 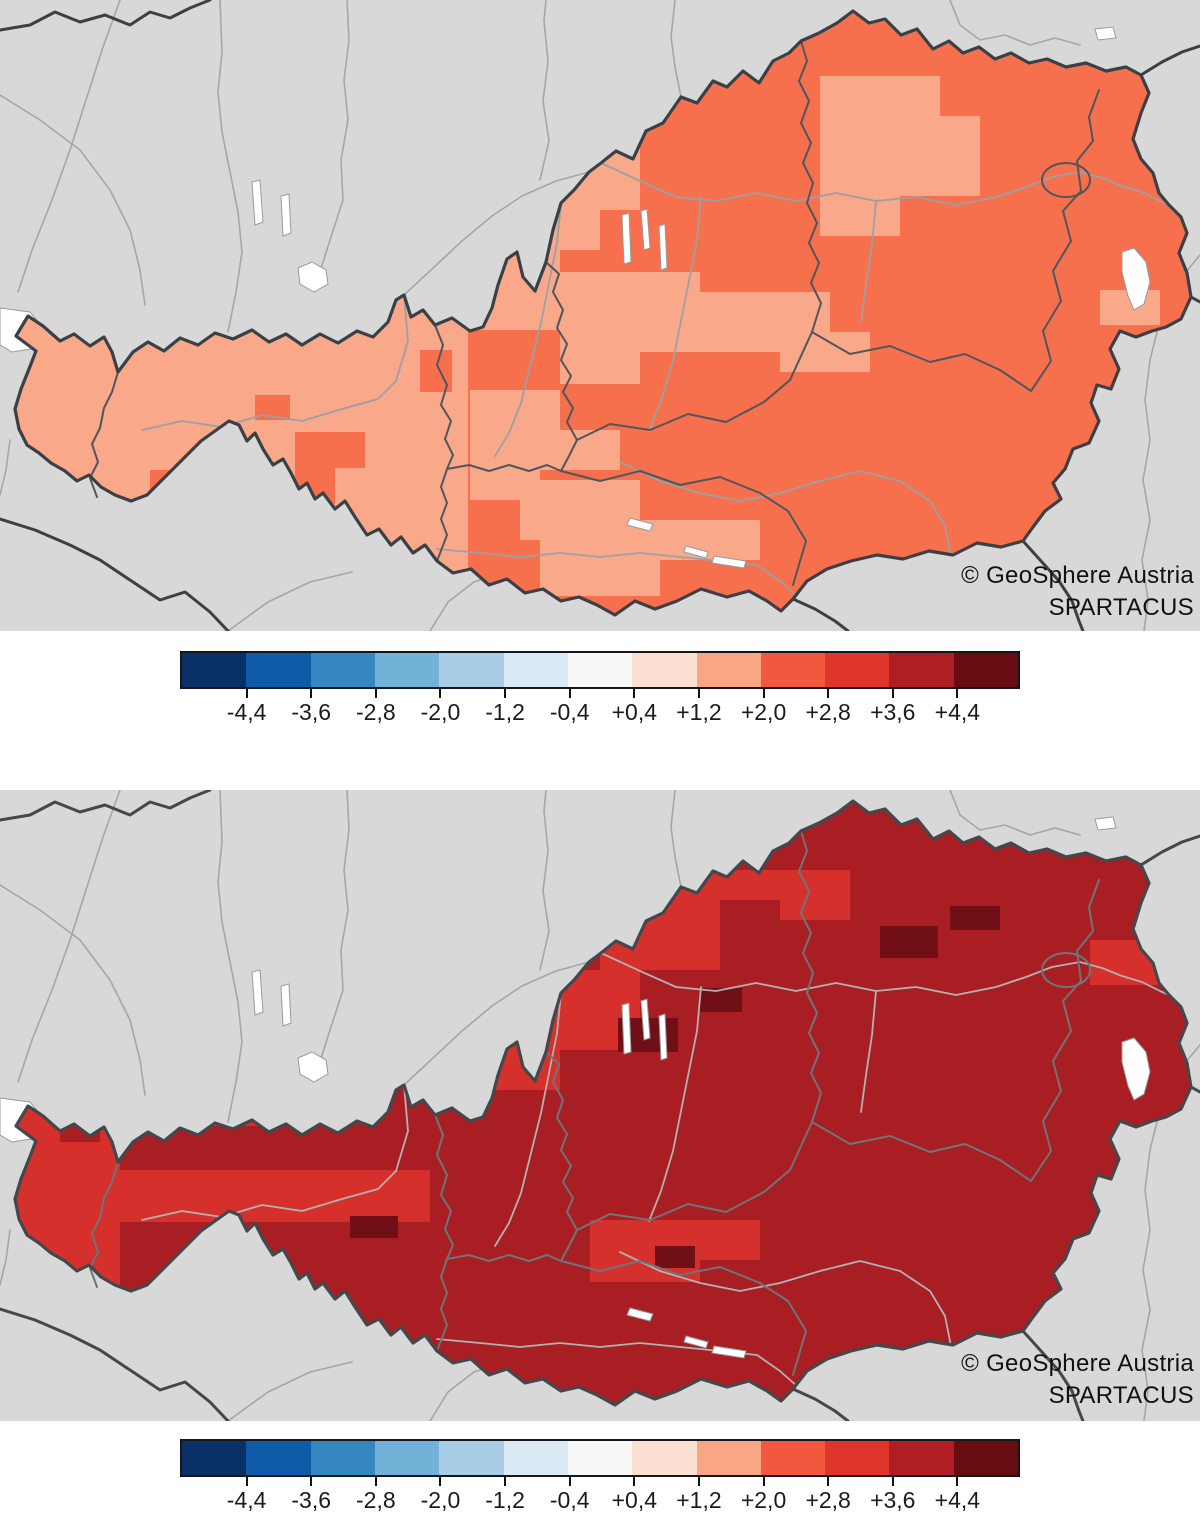 What do you see at coordinates (505, 1500) in the screenshot?
I see `colorbar-tick-label: -1,2` at bounding box center [505, 1500].